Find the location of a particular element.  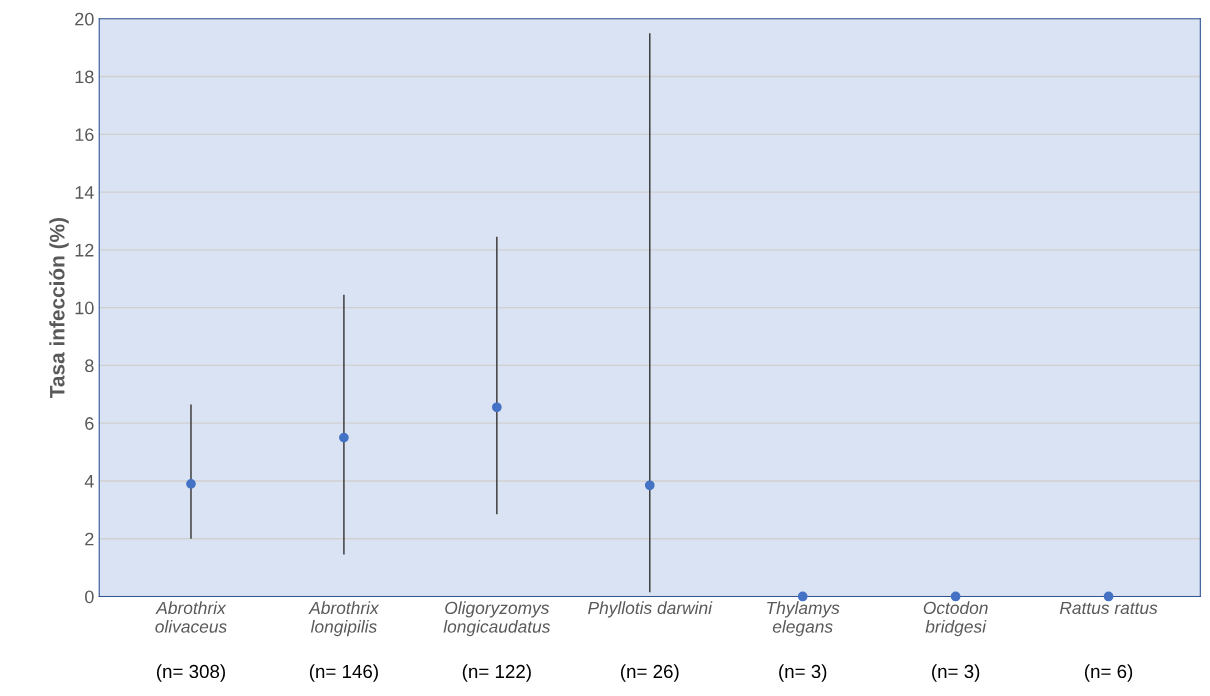

y-tick-label: 16 is located at coordinates (84, 135).